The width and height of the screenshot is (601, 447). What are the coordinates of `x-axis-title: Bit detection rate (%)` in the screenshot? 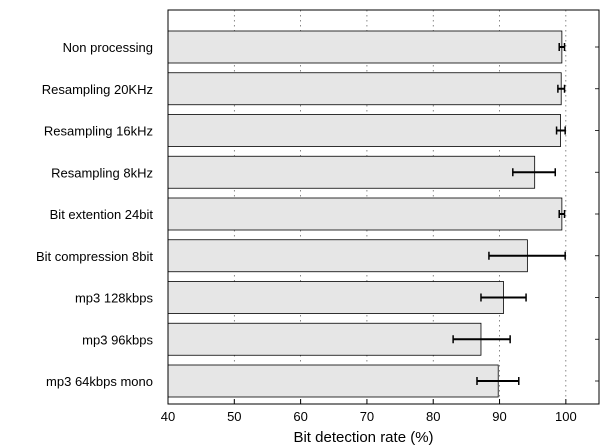 It's located at (363, 437).